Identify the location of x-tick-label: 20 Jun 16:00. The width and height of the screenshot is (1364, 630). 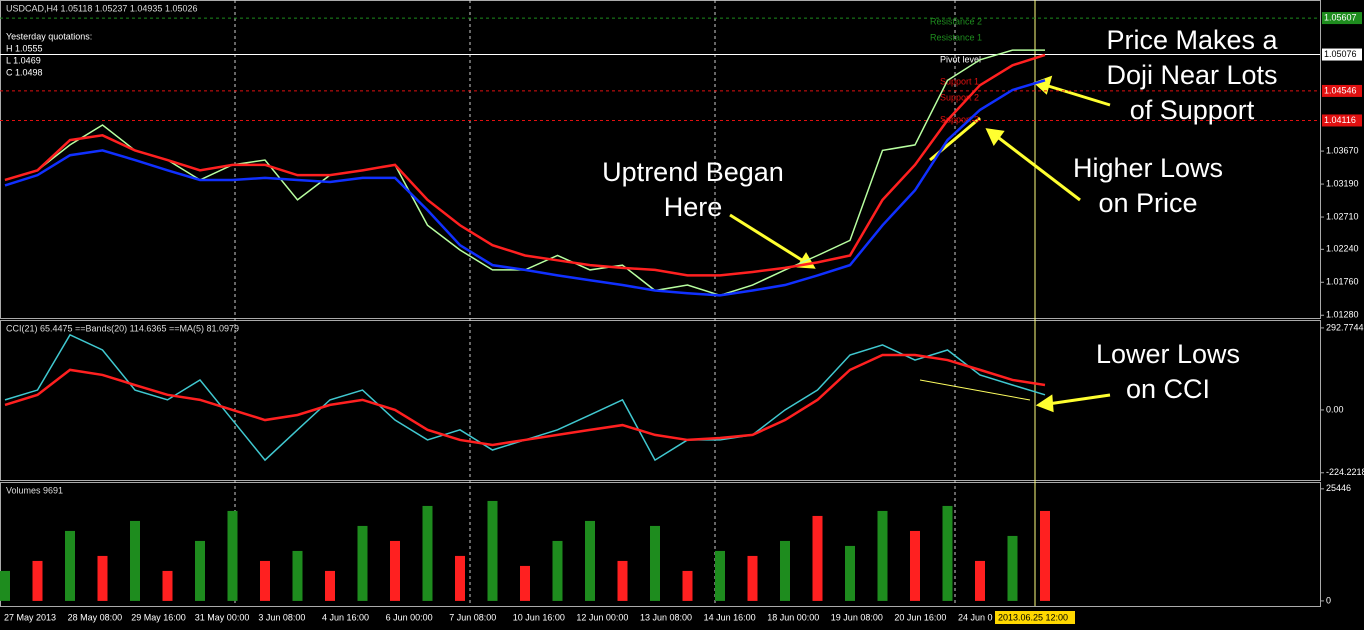
(920, 617).